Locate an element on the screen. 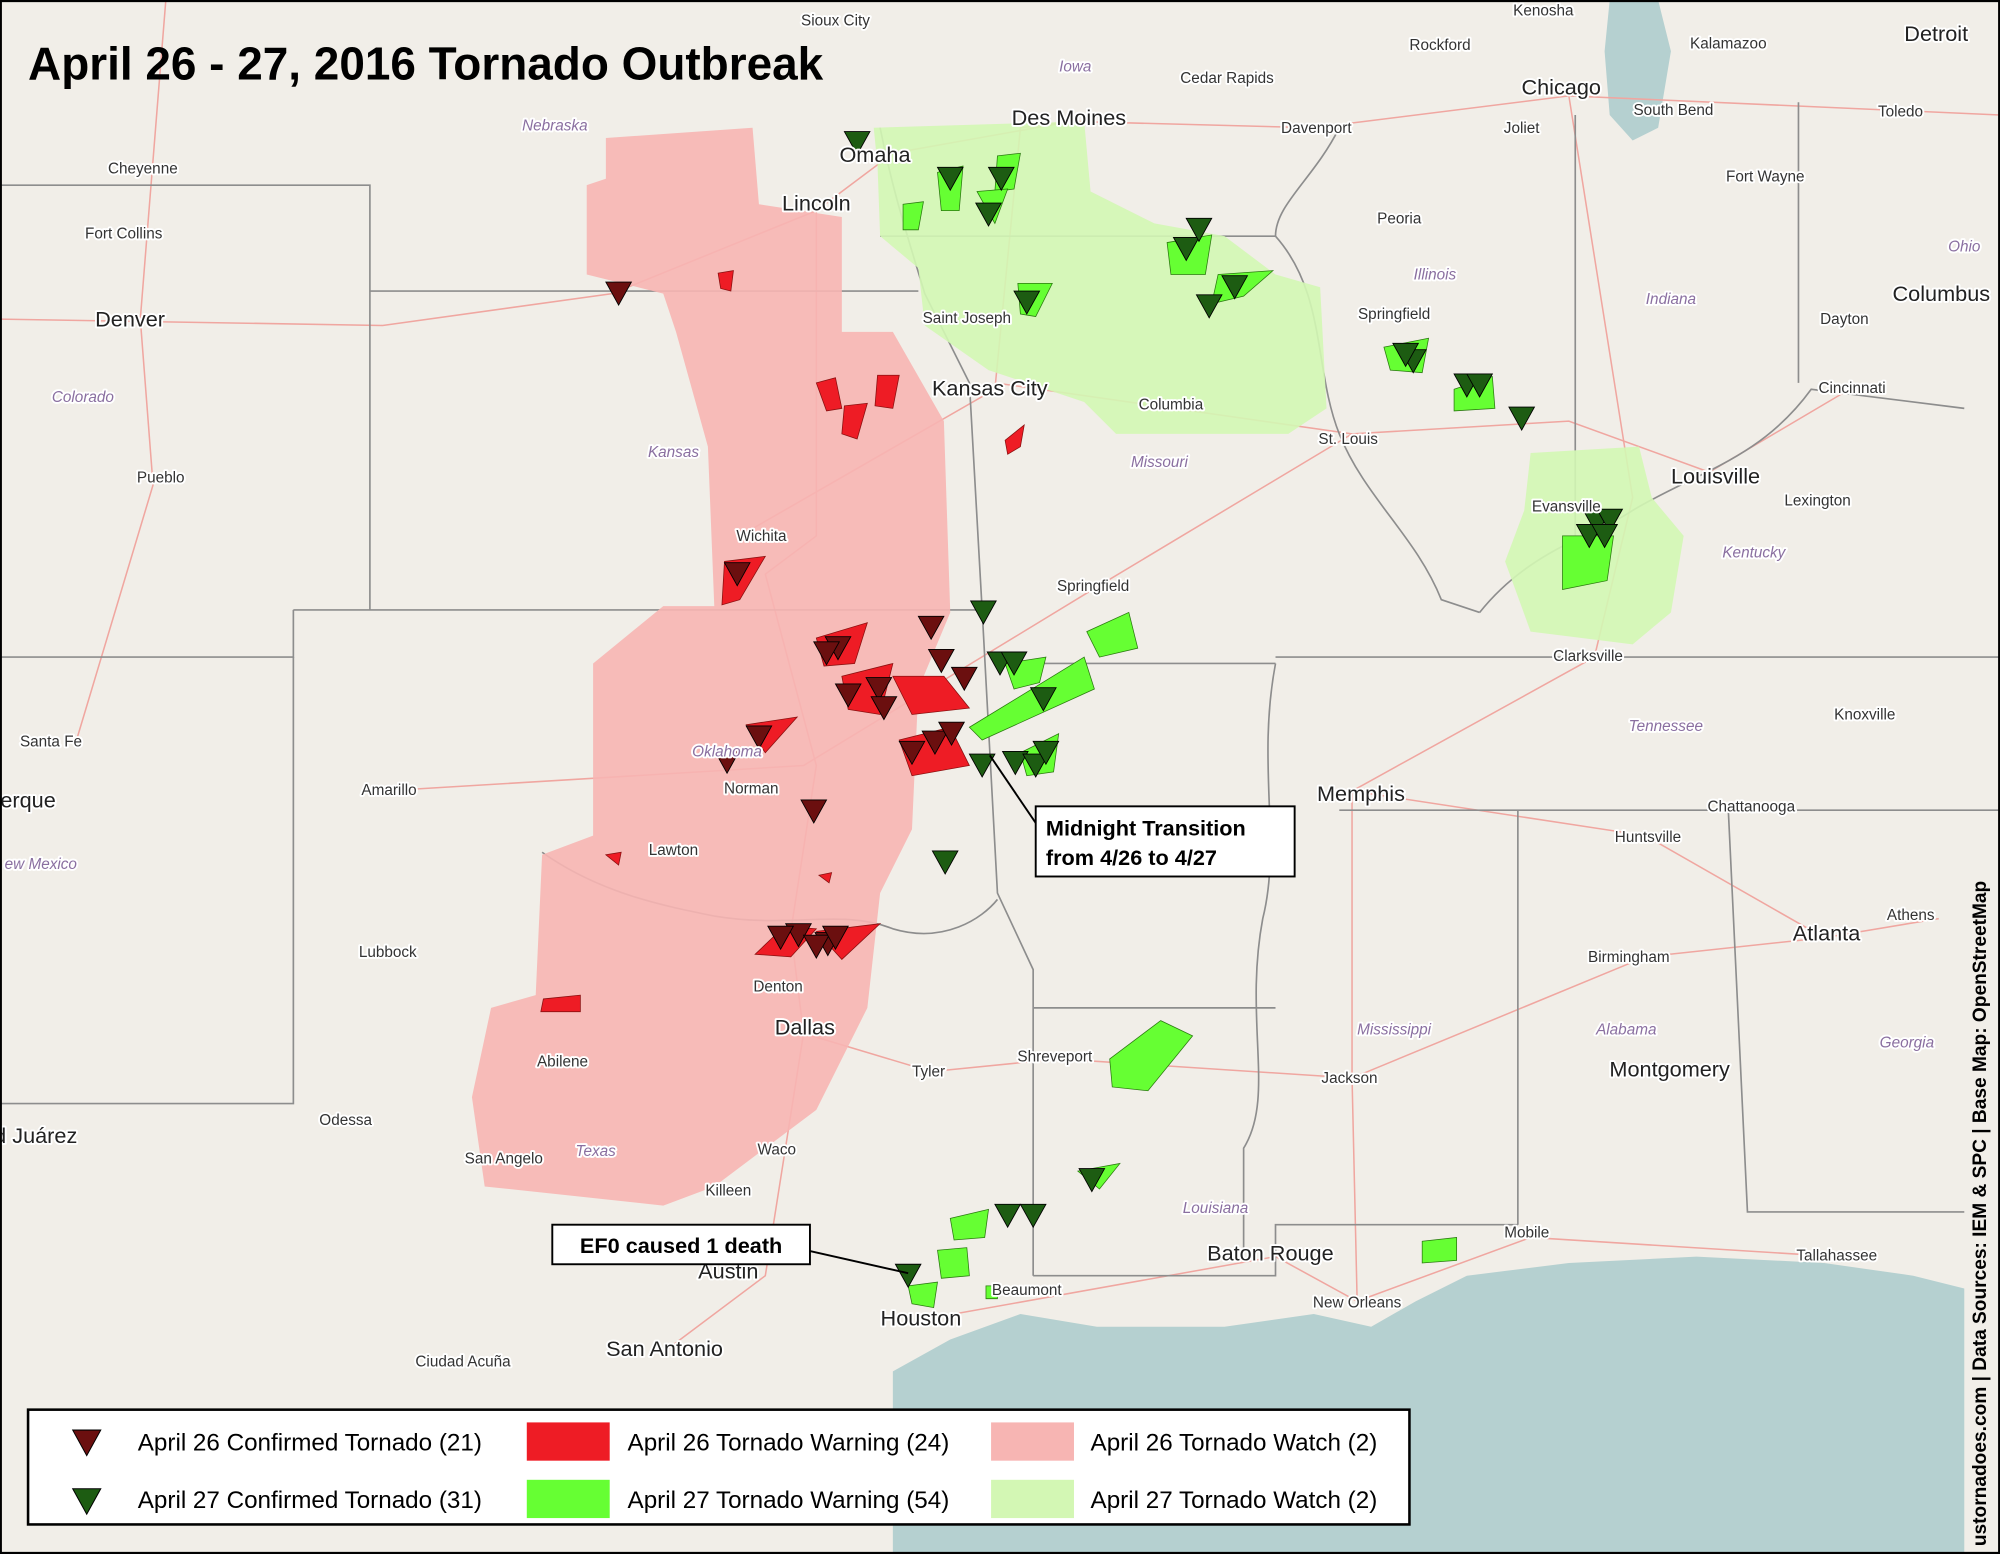 Image resolution: width=2000 pixels, height=1554 pixels. city-label: Shreveport is located at coordinates (1055, 1056).